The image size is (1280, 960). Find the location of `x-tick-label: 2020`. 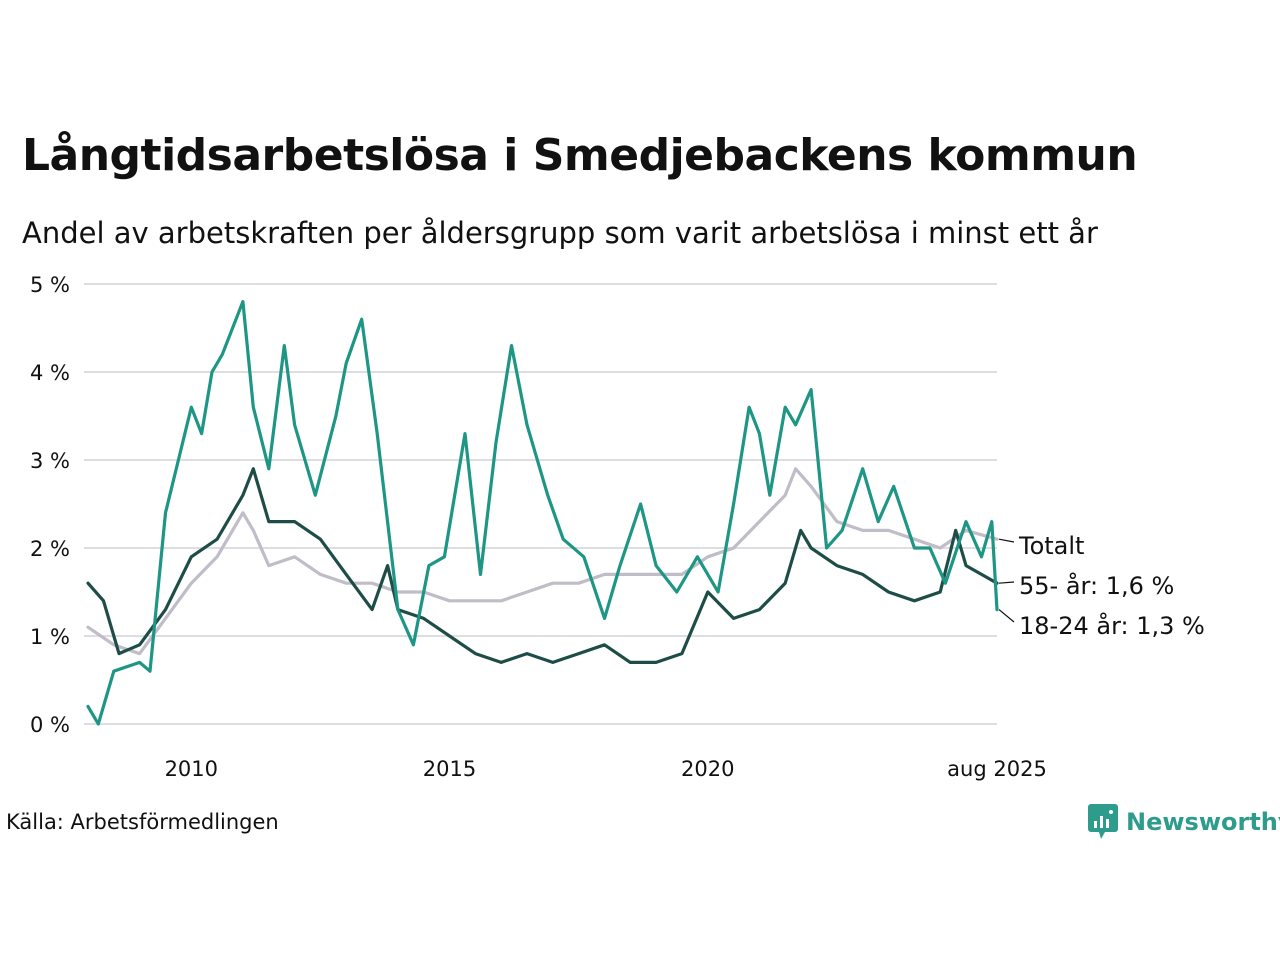

x-tick-label: 2020 is located at coordinates (707, 769).